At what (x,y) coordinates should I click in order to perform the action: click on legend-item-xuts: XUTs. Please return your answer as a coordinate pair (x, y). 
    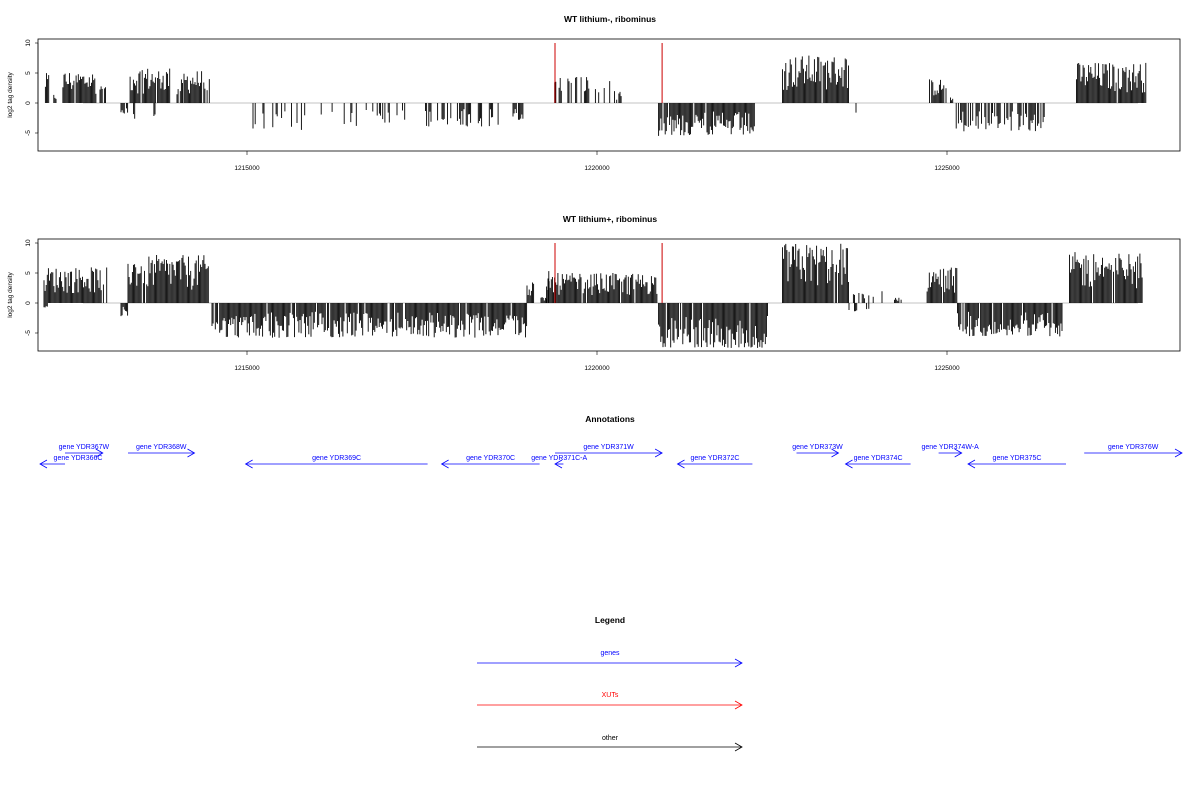
    Looking at the image, I should click on (610, 701).